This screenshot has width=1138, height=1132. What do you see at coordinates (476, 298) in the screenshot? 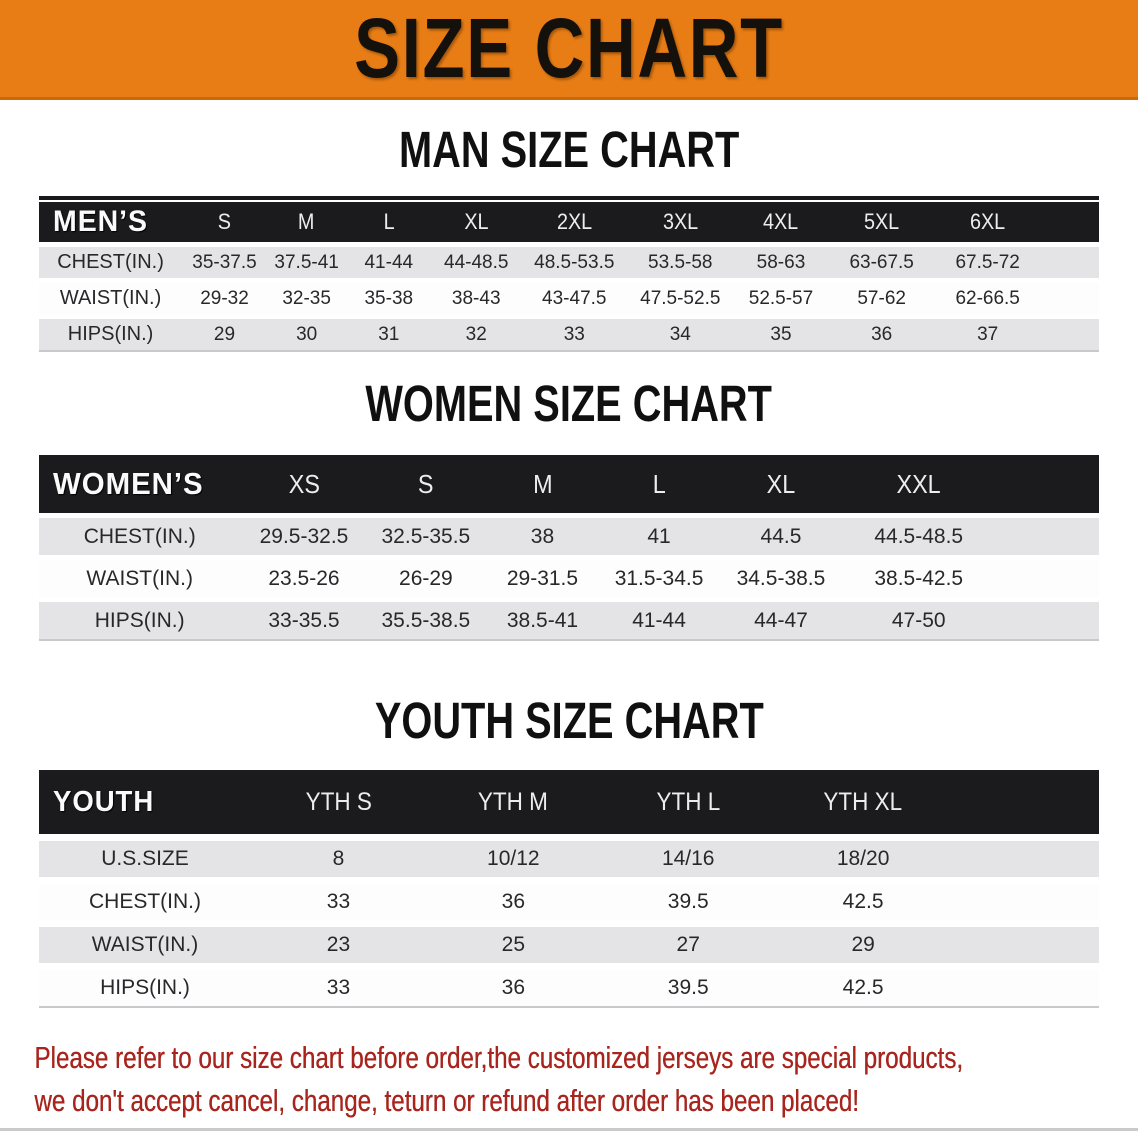
I see `table-cell: 38-43` at bounding box center [476, 298].